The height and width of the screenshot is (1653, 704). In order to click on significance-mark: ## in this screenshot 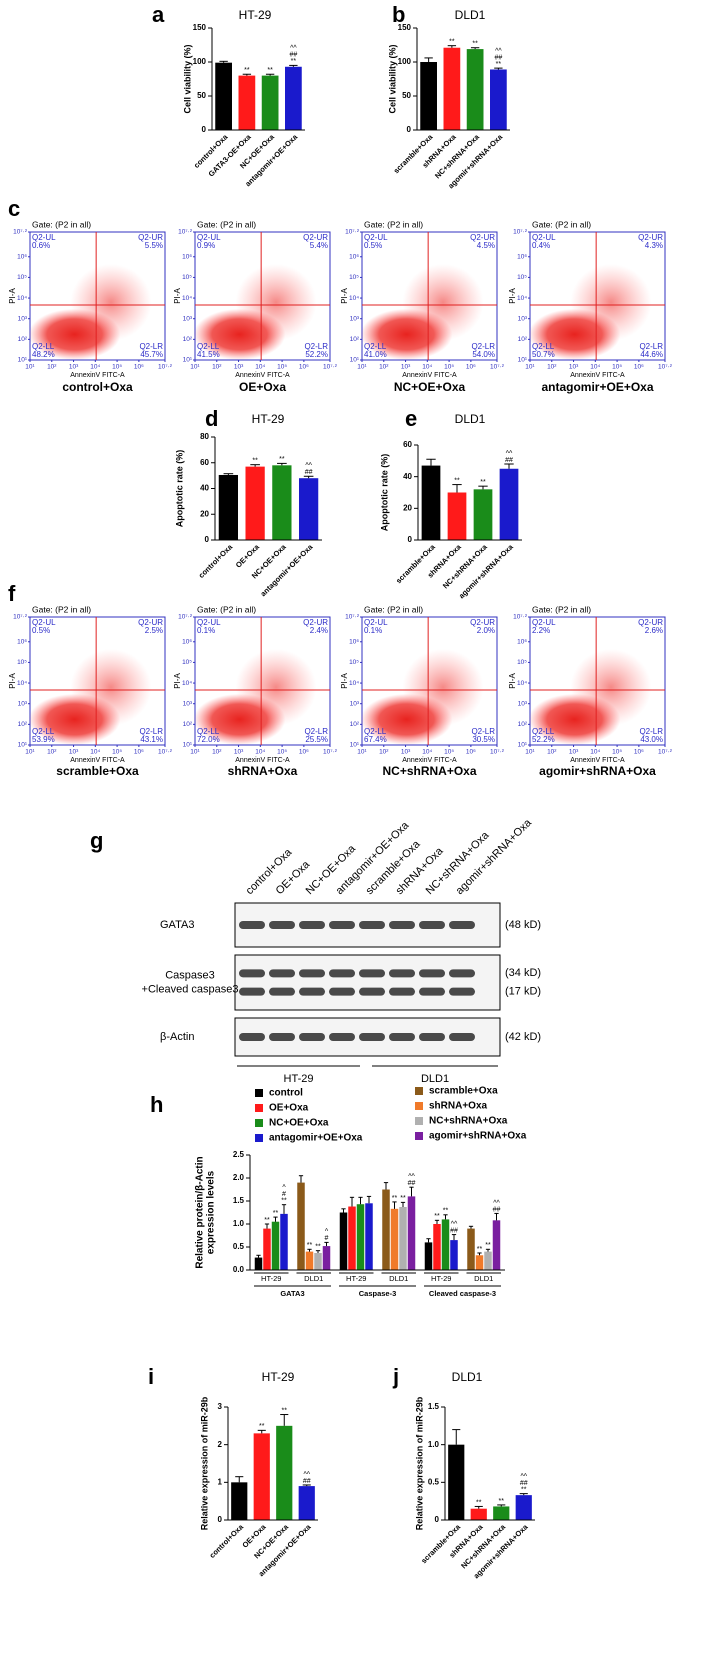, I will do `click(412, 1183)`.